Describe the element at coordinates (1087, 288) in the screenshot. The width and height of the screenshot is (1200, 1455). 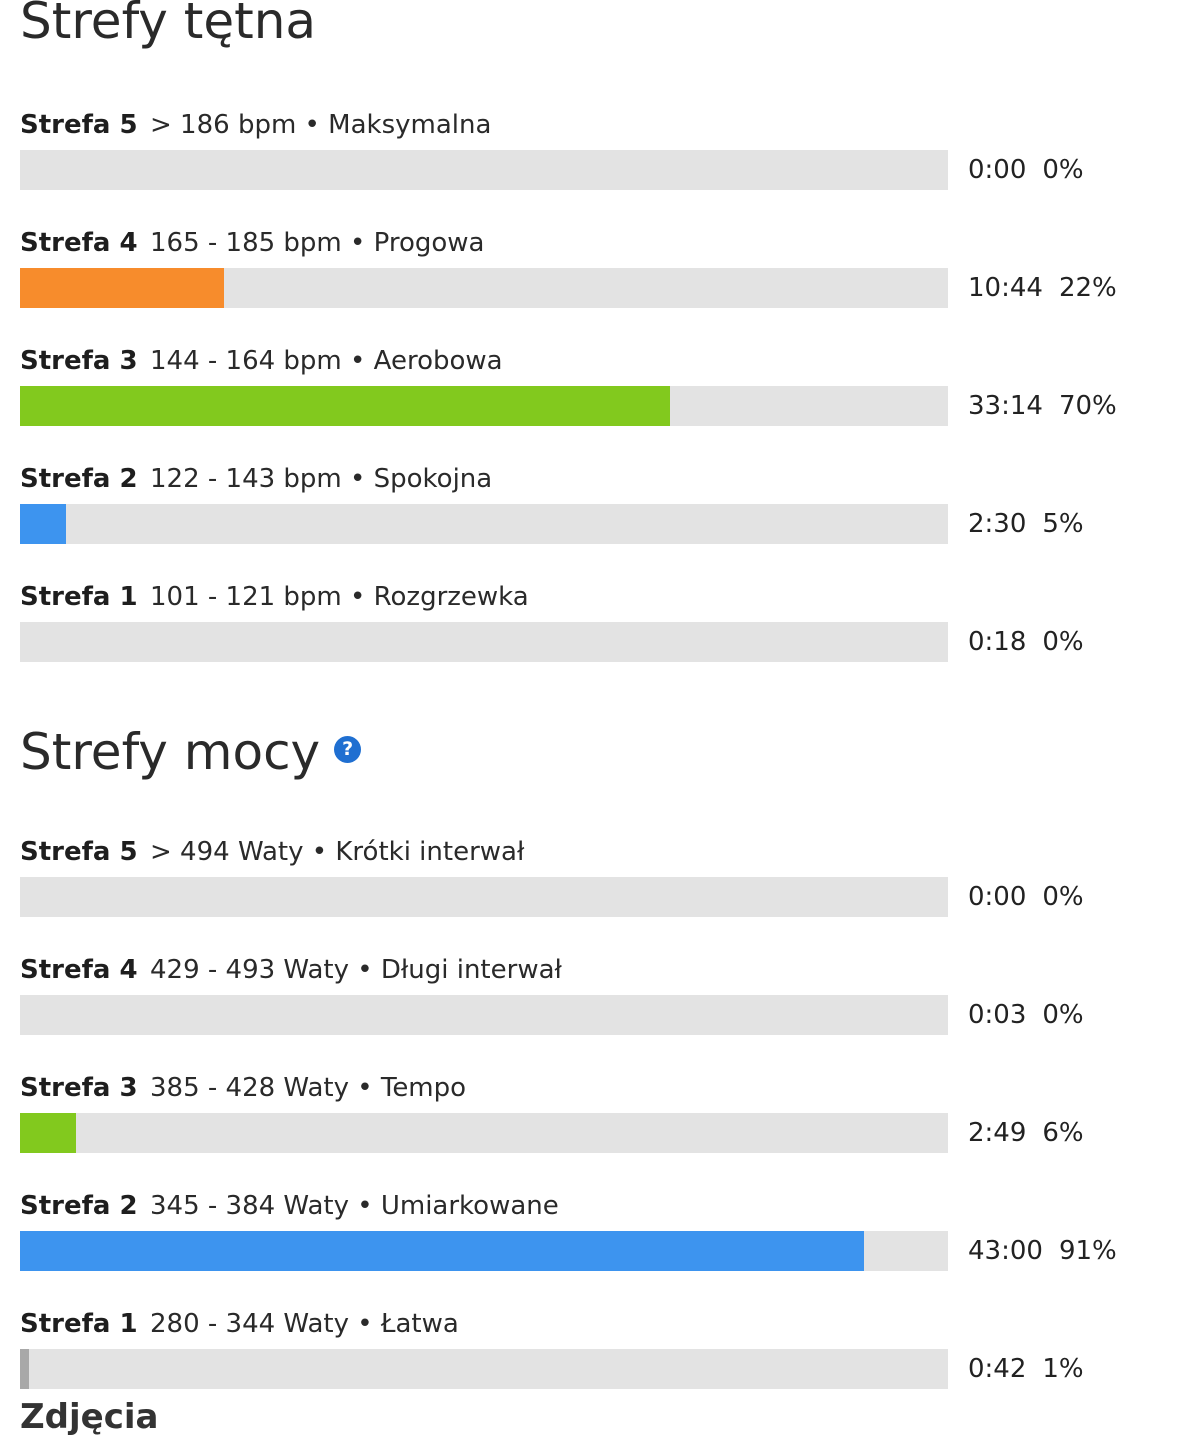
I see `zone-percentage: 22%` at that location.